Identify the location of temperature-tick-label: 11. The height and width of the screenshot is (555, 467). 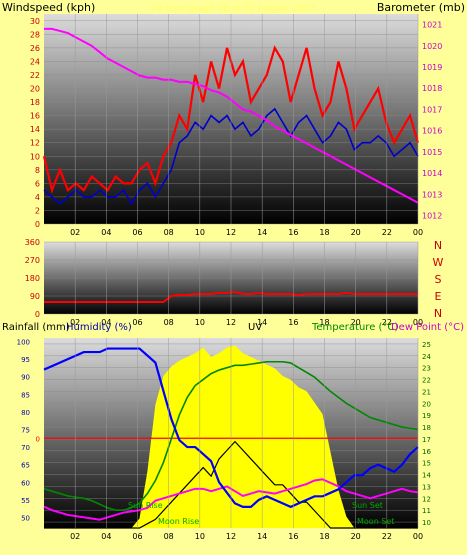
(426, 511).